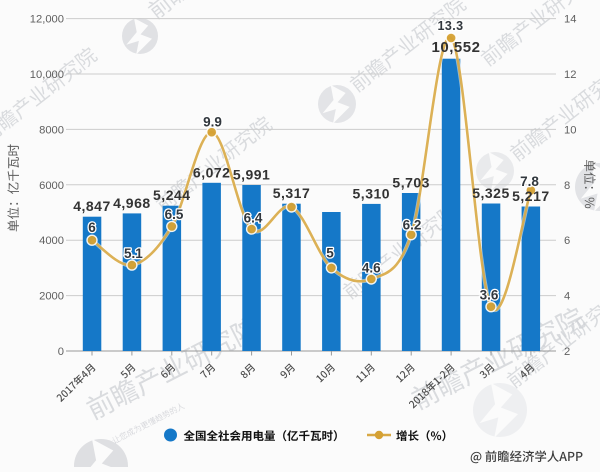  I want to click on svg-text: 5,217, so click(531, 196).